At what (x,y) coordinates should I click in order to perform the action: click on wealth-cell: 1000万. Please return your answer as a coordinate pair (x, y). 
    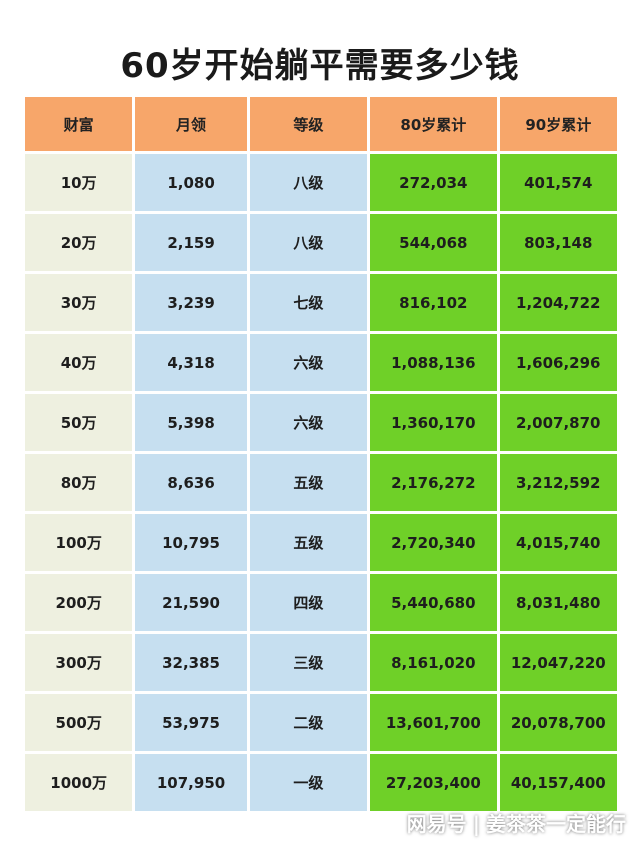
    Looking at the image, I should click on (79, 782).